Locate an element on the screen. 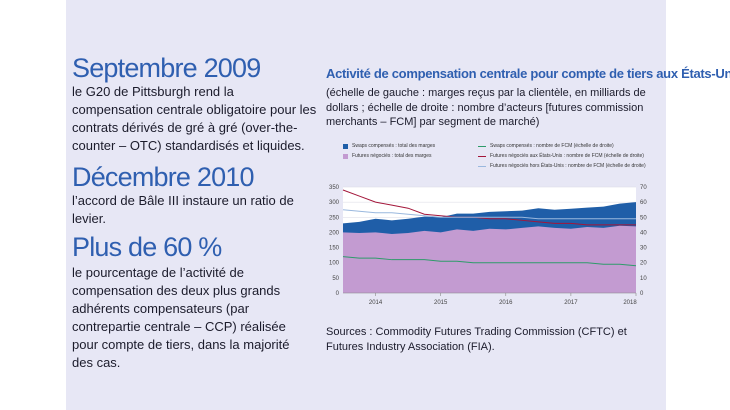  x-tick-label: 2017 is located at coordinates (571, 303).